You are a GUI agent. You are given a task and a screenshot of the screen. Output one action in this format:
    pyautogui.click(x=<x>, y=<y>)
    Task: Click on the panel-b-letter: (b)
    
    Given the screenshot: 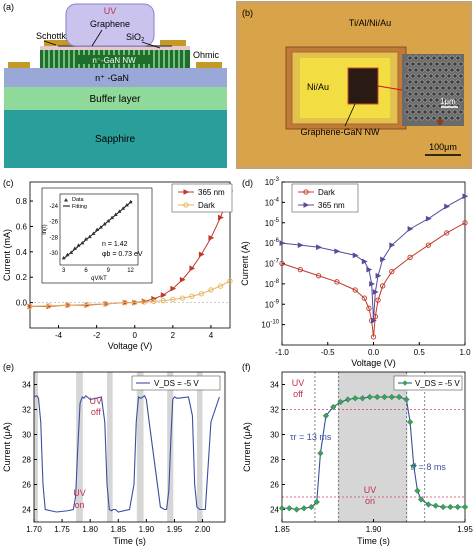 What is the action you would take?
    pyautogui.click(x=247, y=13)
    